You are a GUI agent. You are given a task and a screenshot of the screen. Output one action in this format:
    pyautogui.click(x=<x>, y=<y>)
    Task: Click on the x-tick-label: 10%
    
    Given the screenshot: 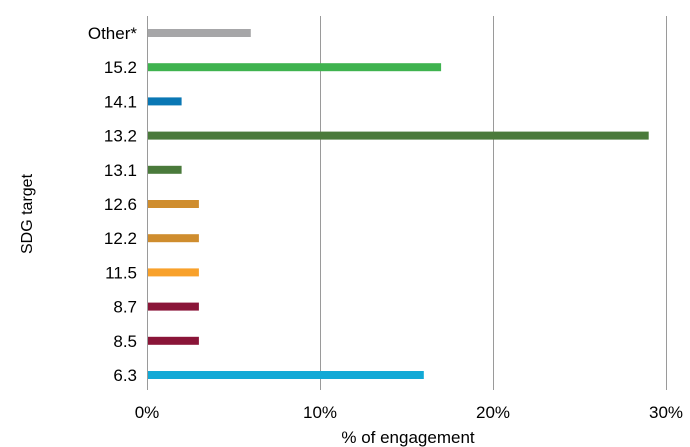 What is the action you would take?
    pyautogui.click(x=320, y=412)
    